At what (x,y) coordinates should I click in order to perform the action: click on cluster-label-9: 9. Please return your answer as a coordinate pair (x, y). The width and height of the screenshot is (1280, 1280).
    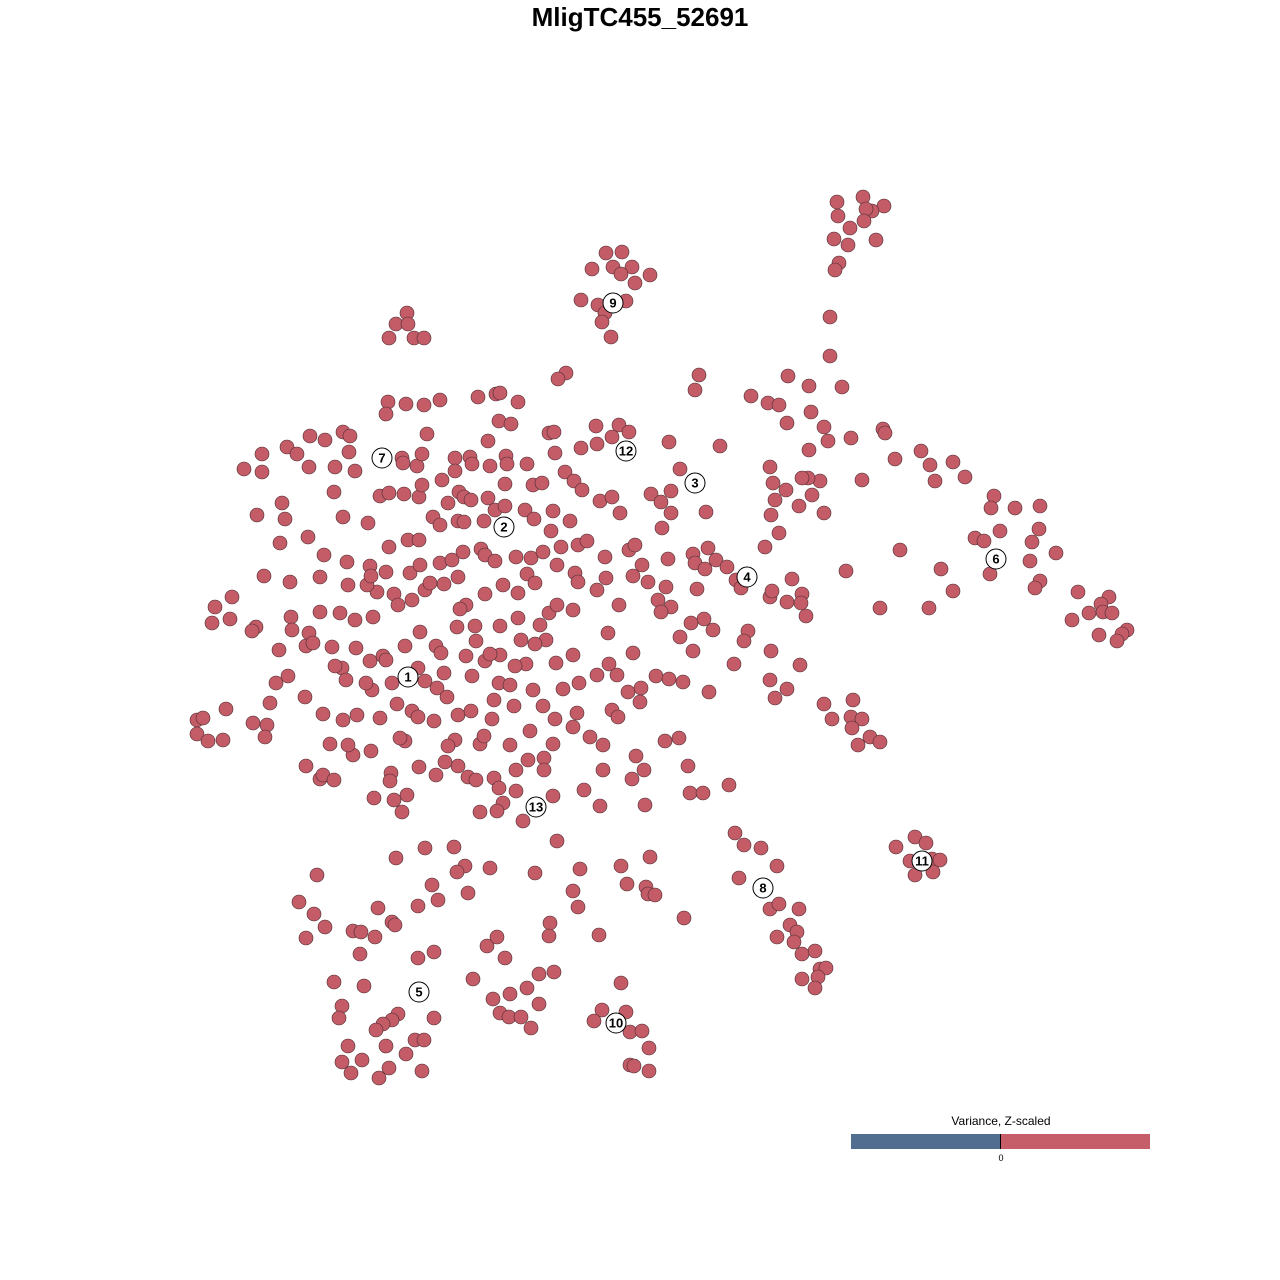
    Looking at the image, I should click on (613, 303).